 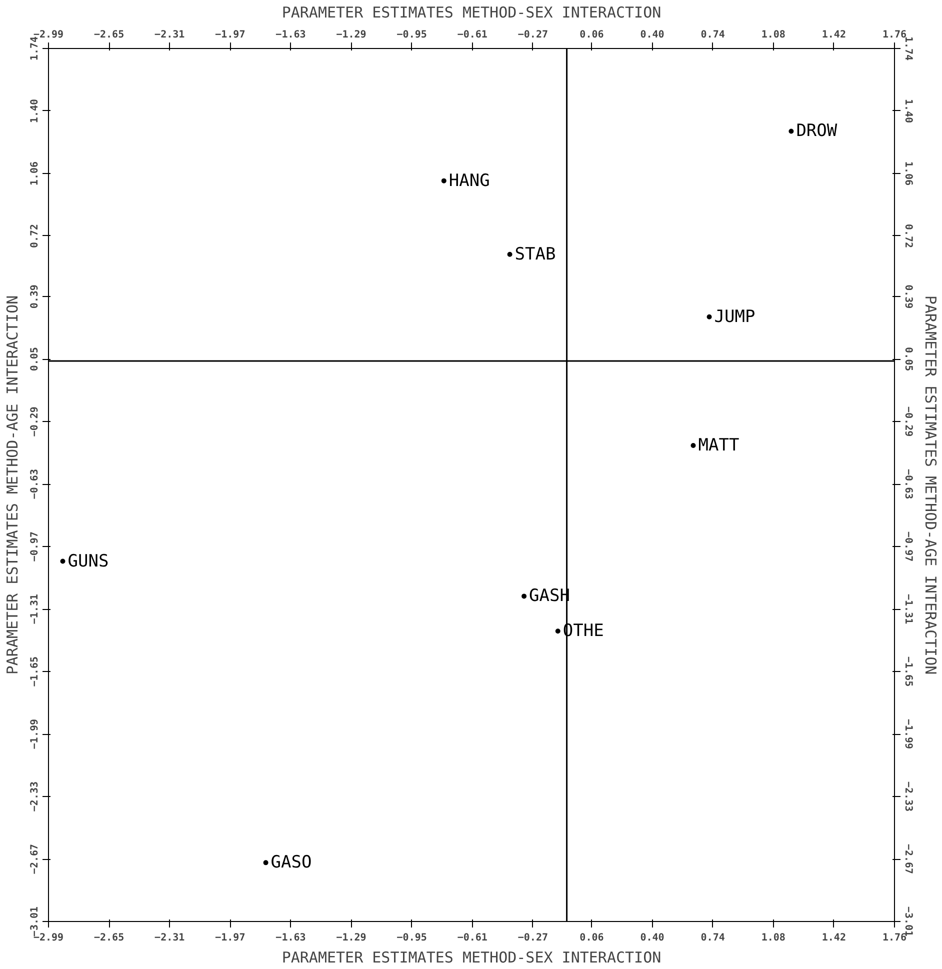 What do you see at coordinates (35, 734) in the screenshot?
I see `y-tick-label: −1.99` at bounding box center [35, 734].